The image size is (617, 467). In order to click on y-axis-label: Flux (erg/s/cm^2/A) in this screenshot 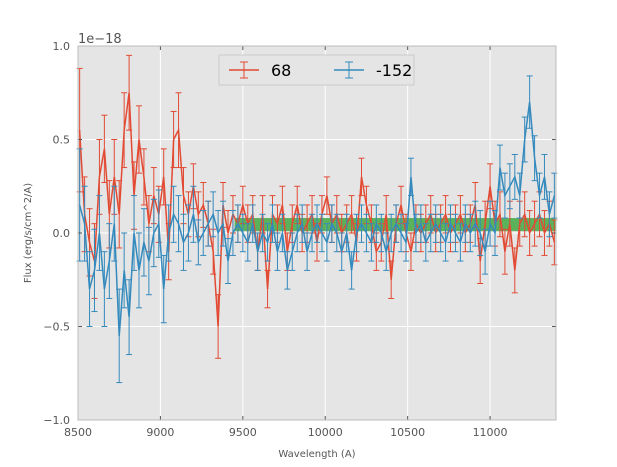, I will do `click(28, 233)`.